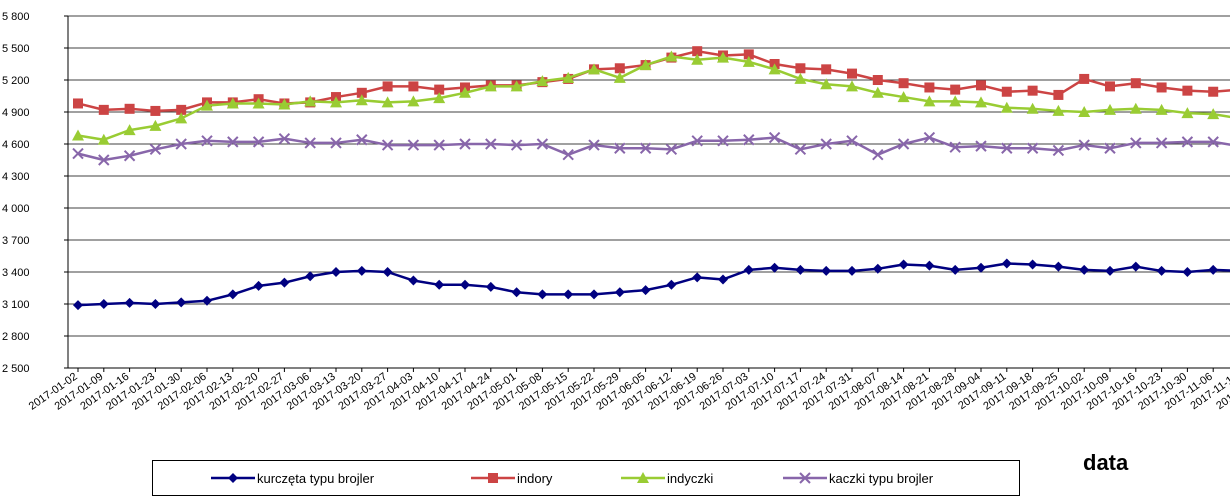  What do you see at coordinates (16, 241) in the screenshot?
I see `y-tick-label: 3 700` at bounding box center [16, 241].